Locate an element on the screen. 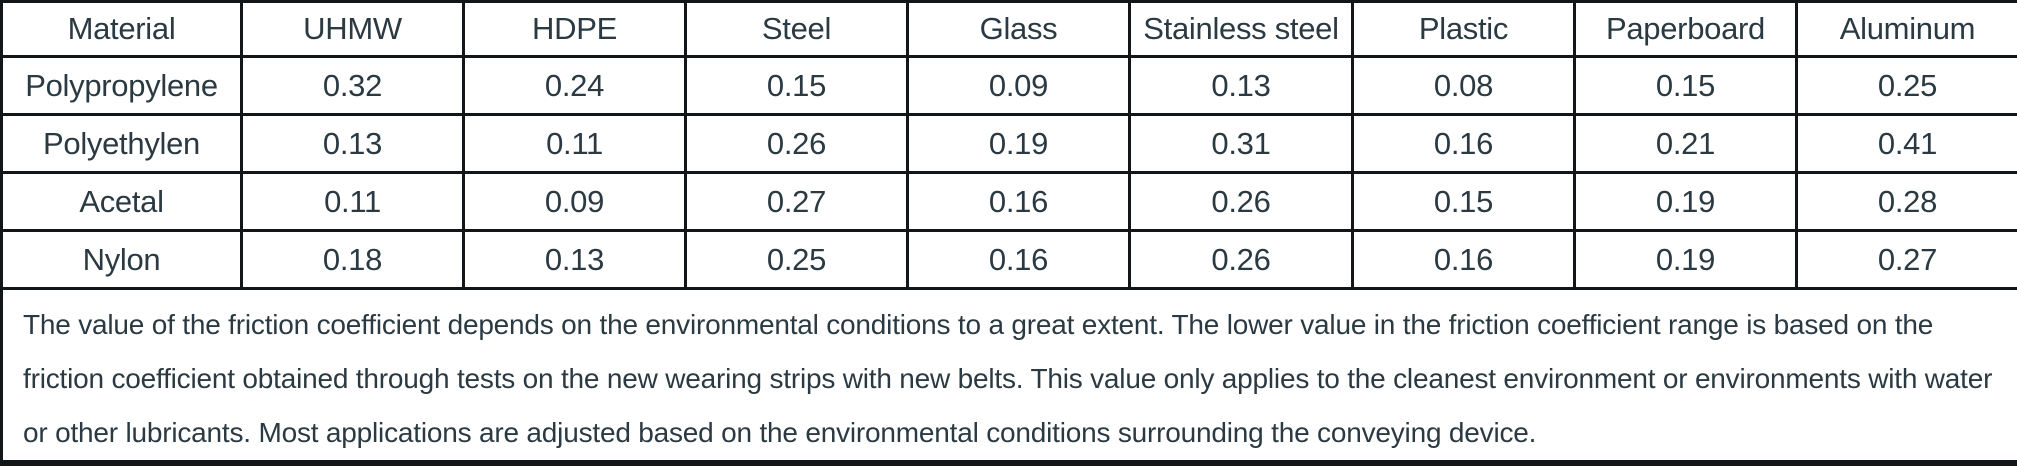 Image resolution: width=2017 pixels, height=466 pixels. column-header-paperboard: Paperboard is located at coordinates (1685, 29).